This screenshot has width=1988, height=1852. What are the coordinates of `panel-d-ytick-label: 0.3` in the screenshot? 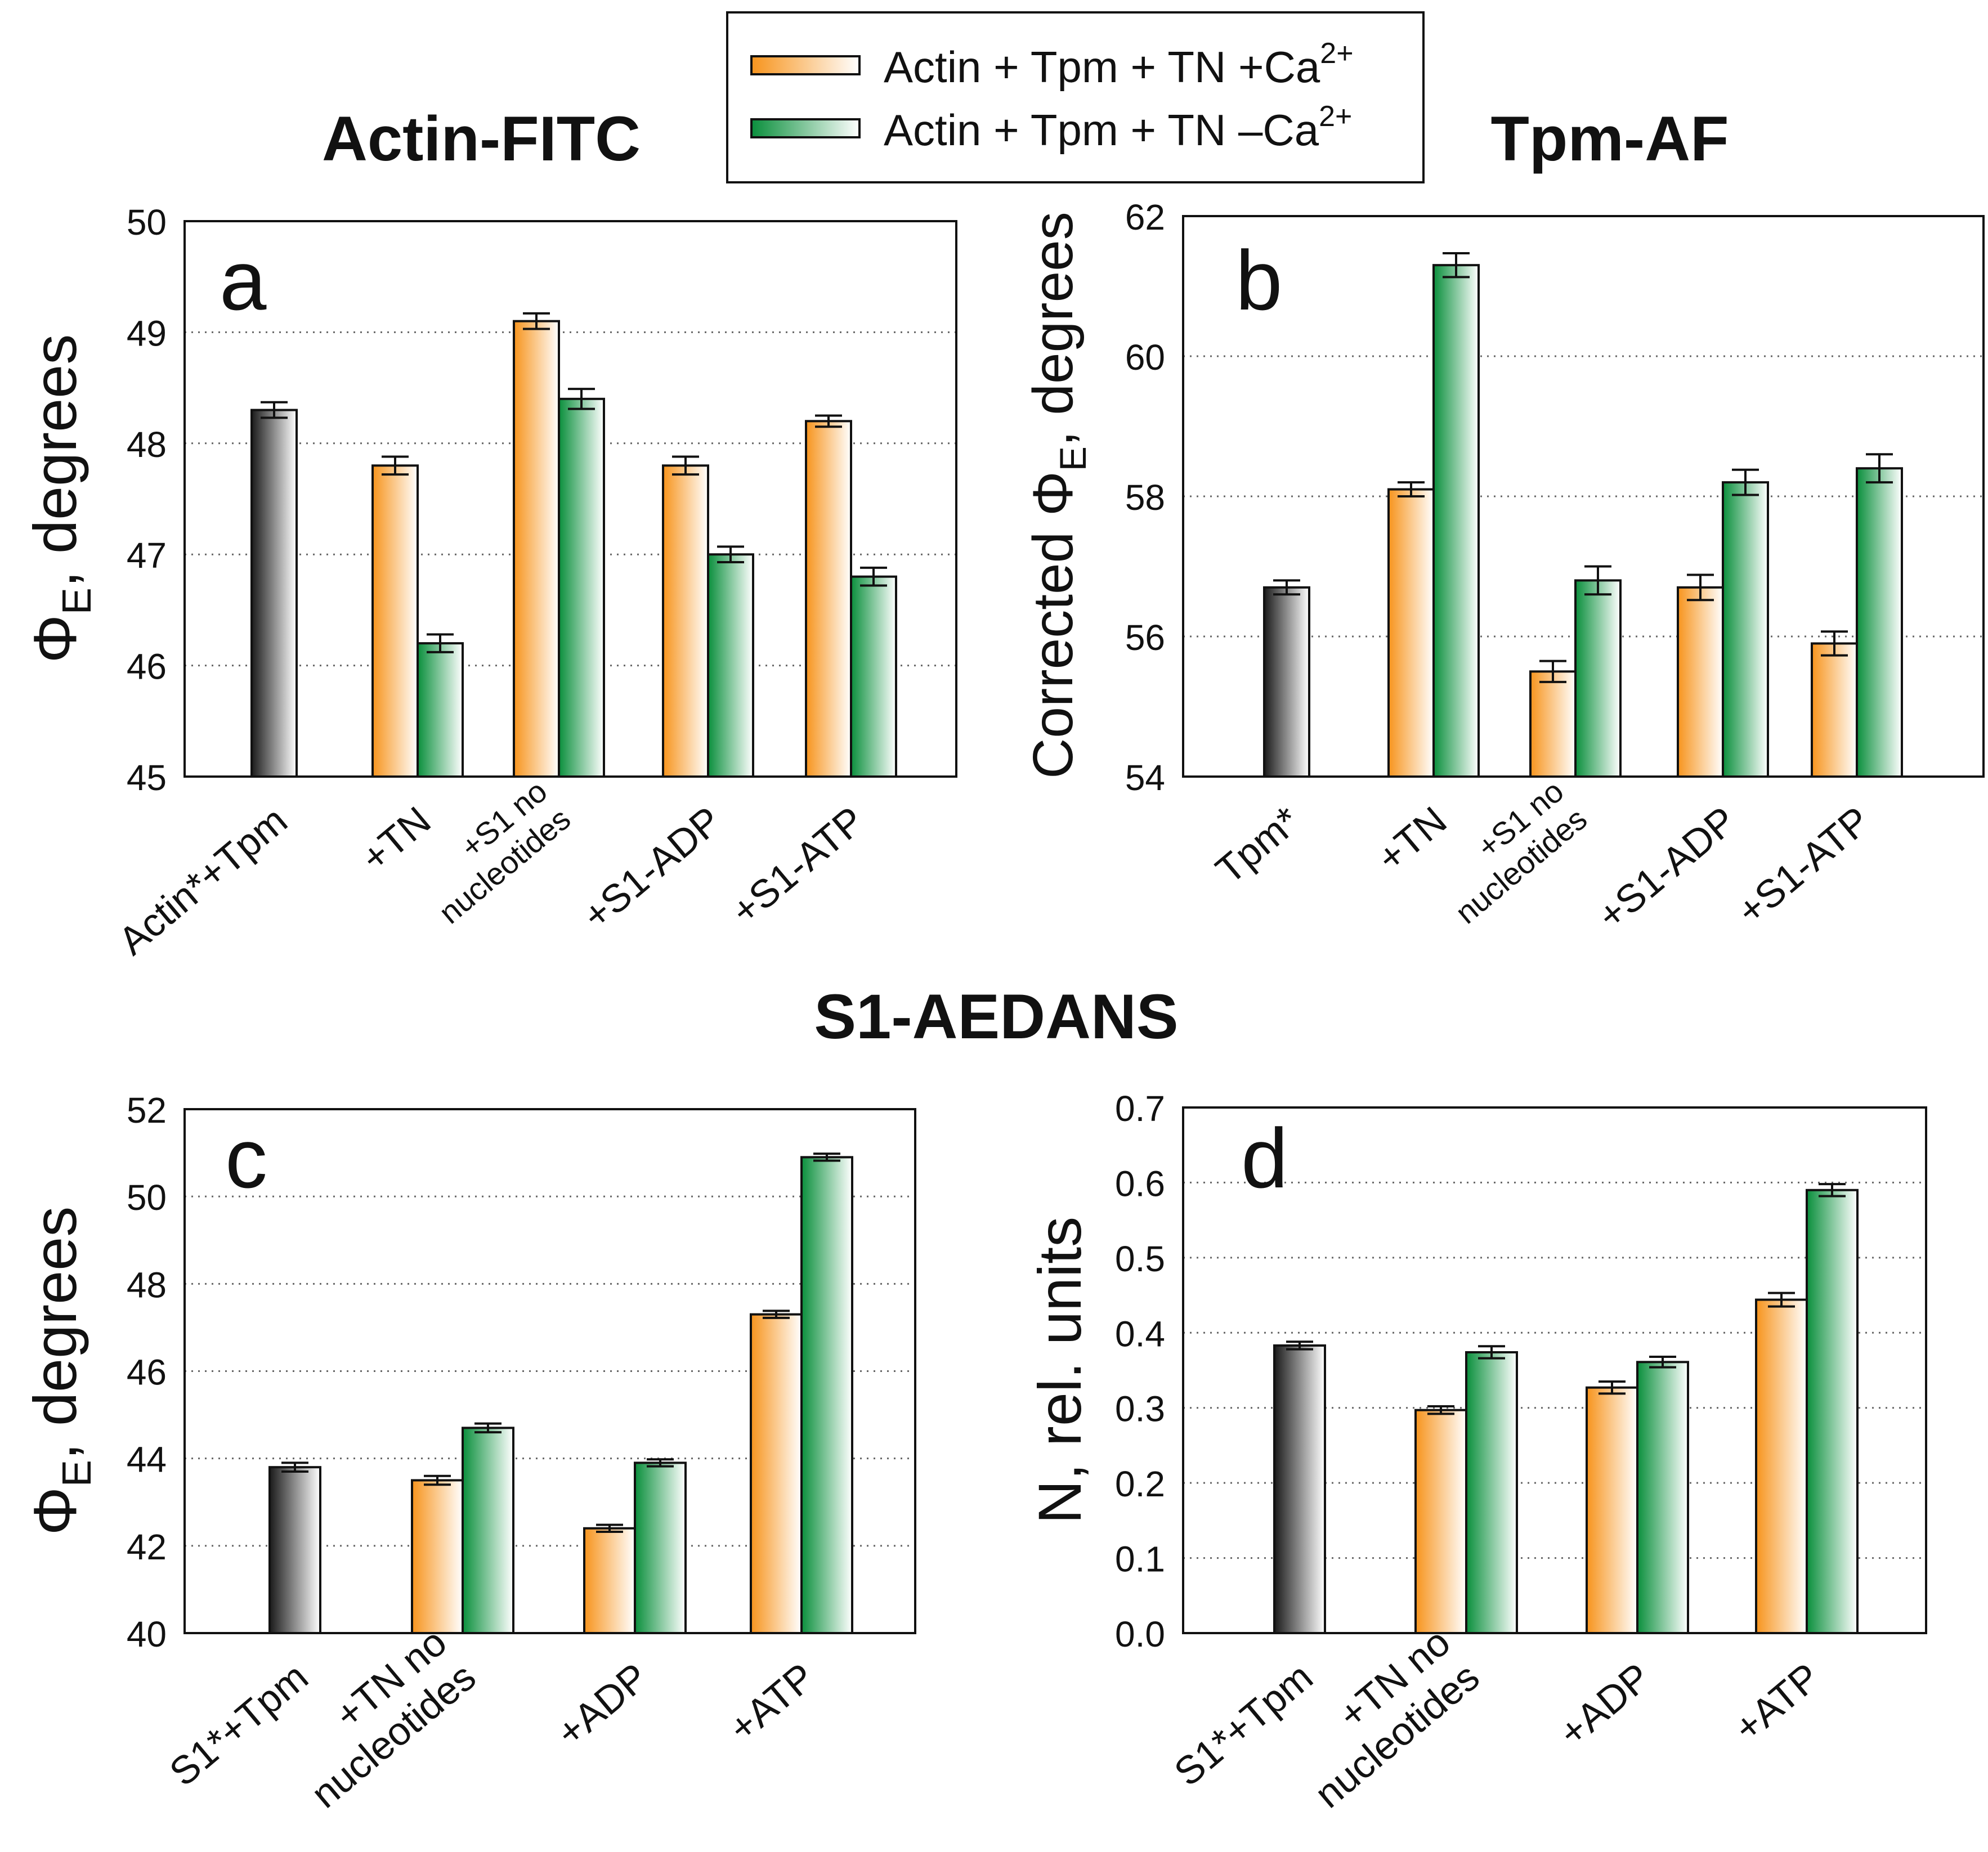 It's located at (1140, 1409).